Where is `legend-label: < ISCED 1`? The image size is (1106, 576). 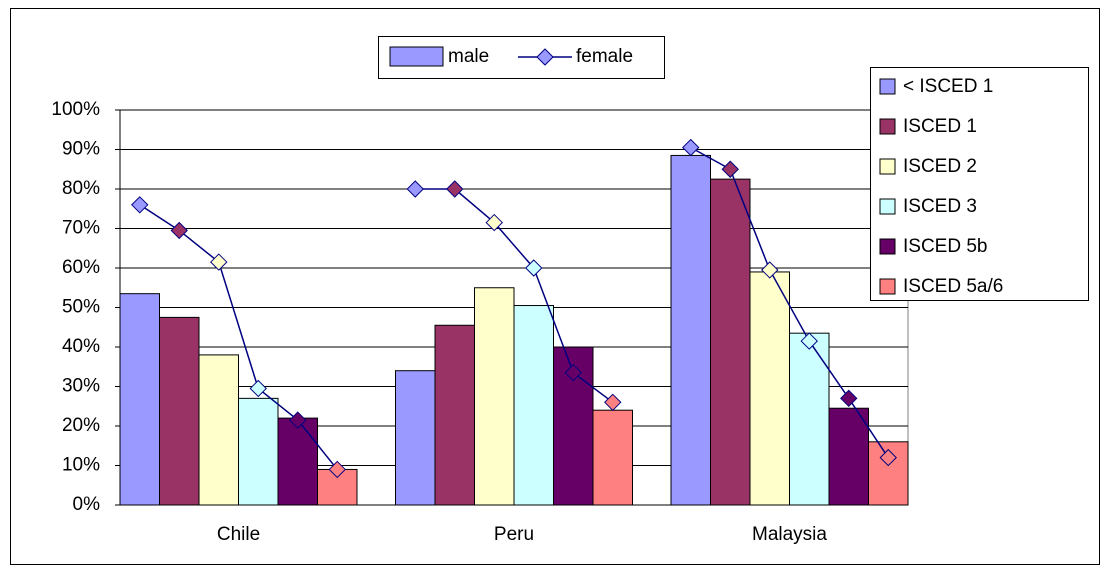 legend-label: < ISCED 1 is located at coordinates (948, 86).